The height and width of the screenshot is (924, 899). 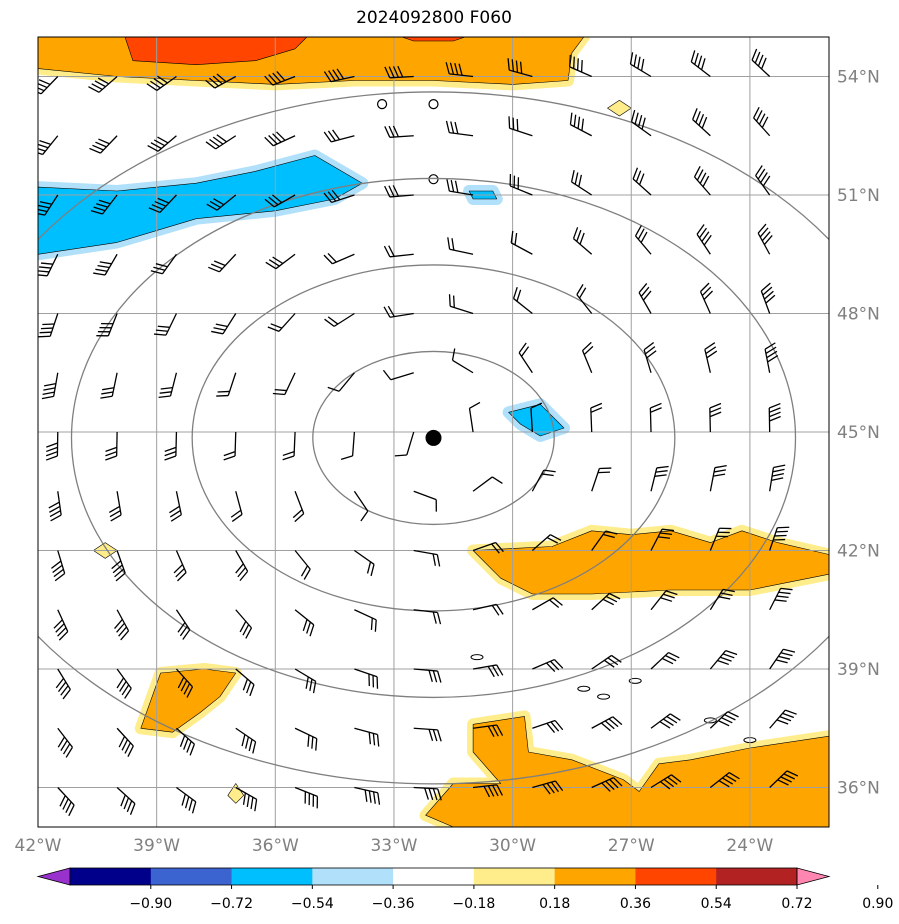 I want to click on x-tick-label: 36°W, so click(x=275, y=846).